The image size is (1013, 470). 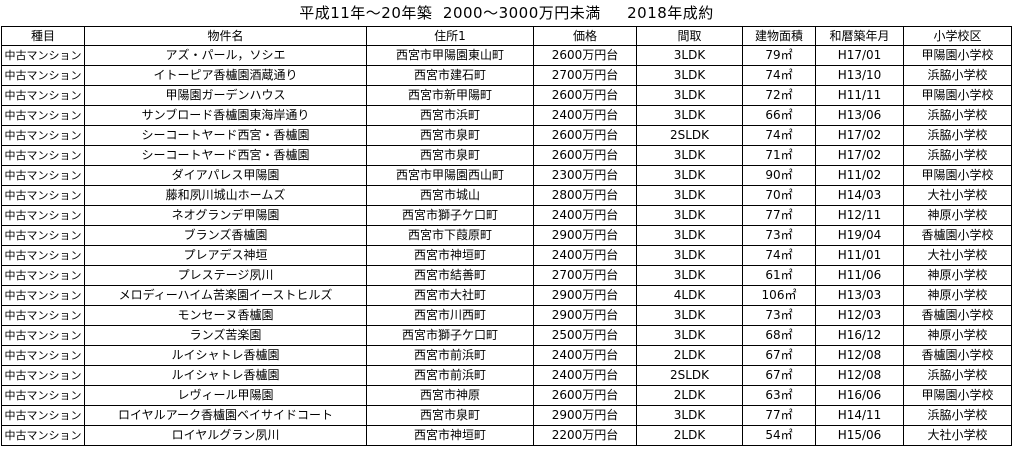 I want to click on property-name-cell: アズ・パール，ソシエ, so click(x=225, y=55).